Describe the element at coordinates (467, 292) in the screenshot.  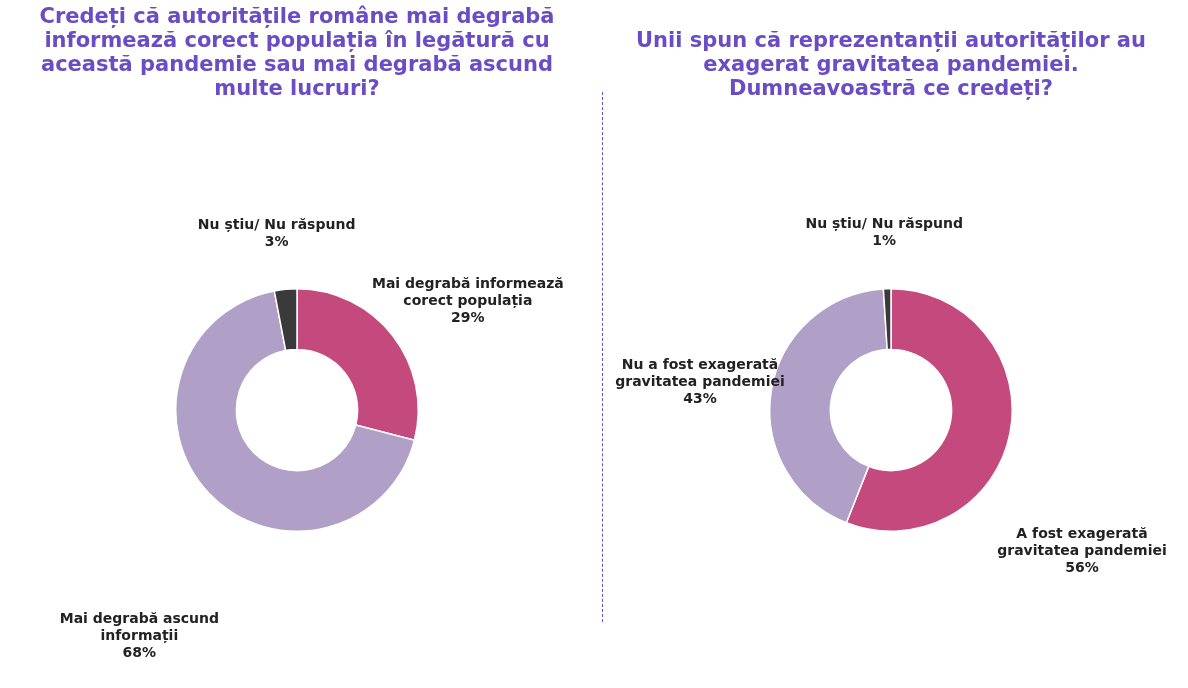
I see `slice-label: Mai degrabă informează corect populația` at that location.